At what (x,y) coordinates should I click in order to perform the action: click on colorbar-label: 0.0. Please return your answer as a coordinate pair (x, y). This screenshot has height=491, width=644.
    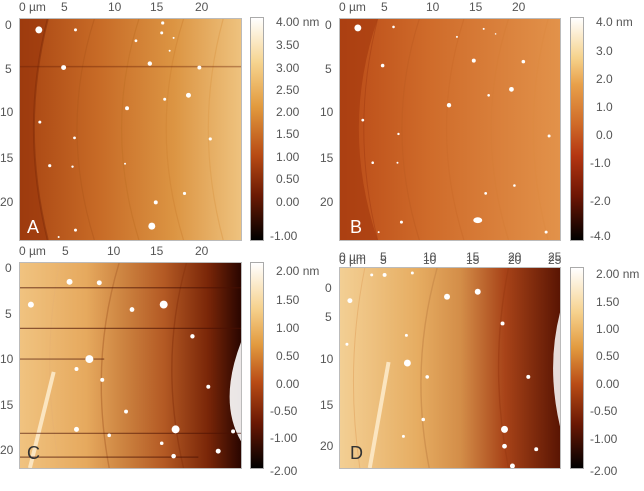
    Looking at the image, I should click on (604, 135).